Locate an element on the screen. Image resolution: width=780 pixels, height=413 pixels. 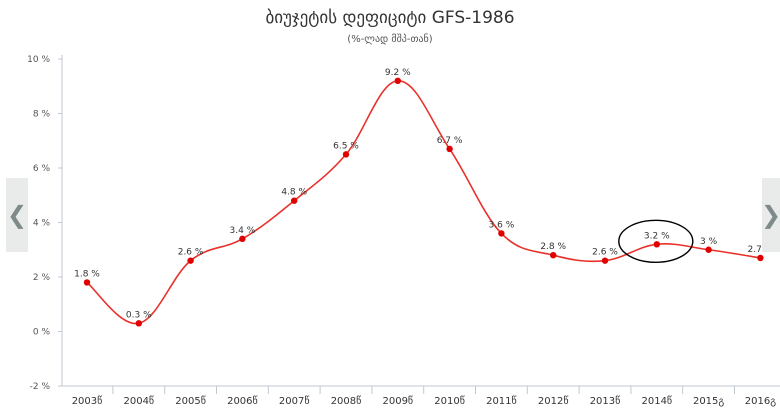
x-tick-label: 2004წ is located at coordinates (138, 401).